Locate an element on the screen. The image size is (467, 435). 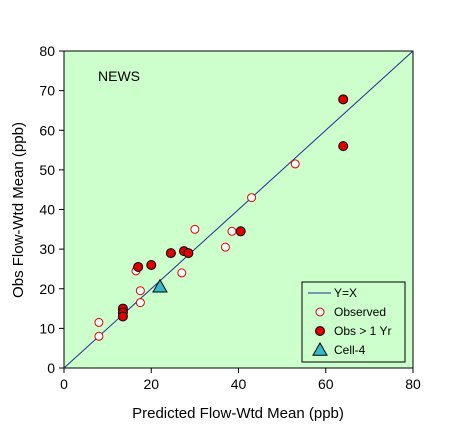
plot-annotation: NEWS is located at coordinates (119, 76).